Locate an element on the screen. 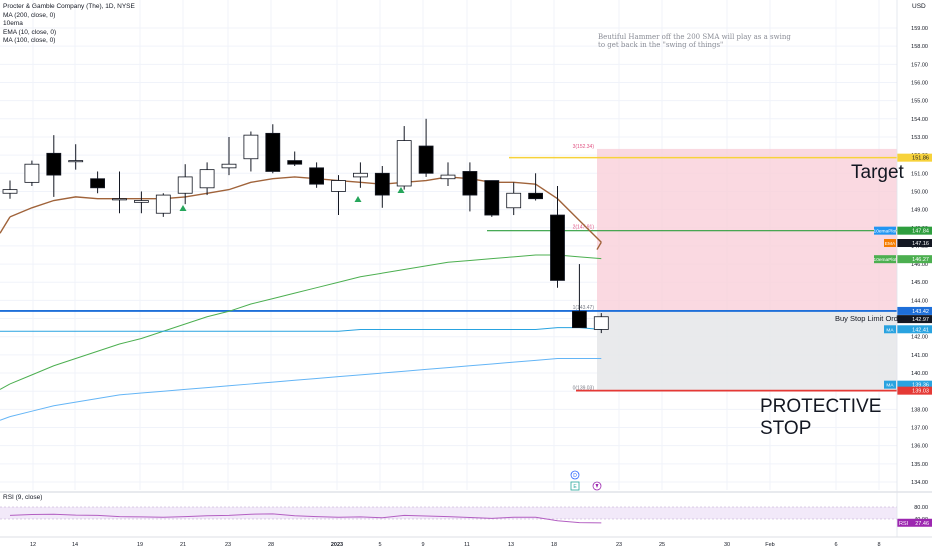 Image resolution: width=932 pixels, height=550 pixels. x-tick-label: 18 is located at coordinates (554, 545).